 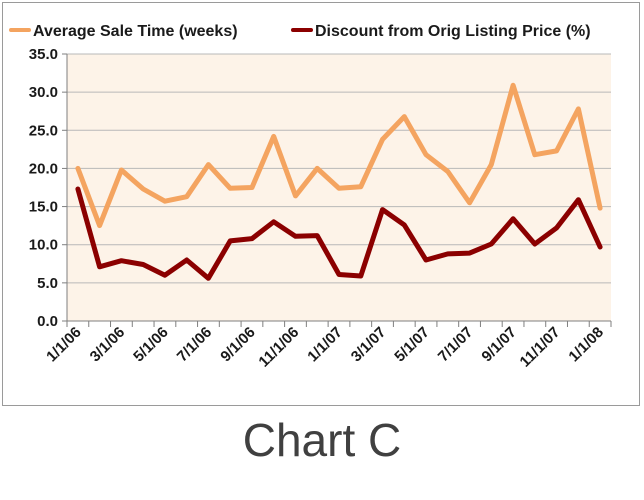 What do you see at coordinates (48, 188) in the screenshot?
I see `y-axis: 0.0 5.0 10.0 15.0 20.0 25.0 30.0 35.0` at bounding box center [48, 188].